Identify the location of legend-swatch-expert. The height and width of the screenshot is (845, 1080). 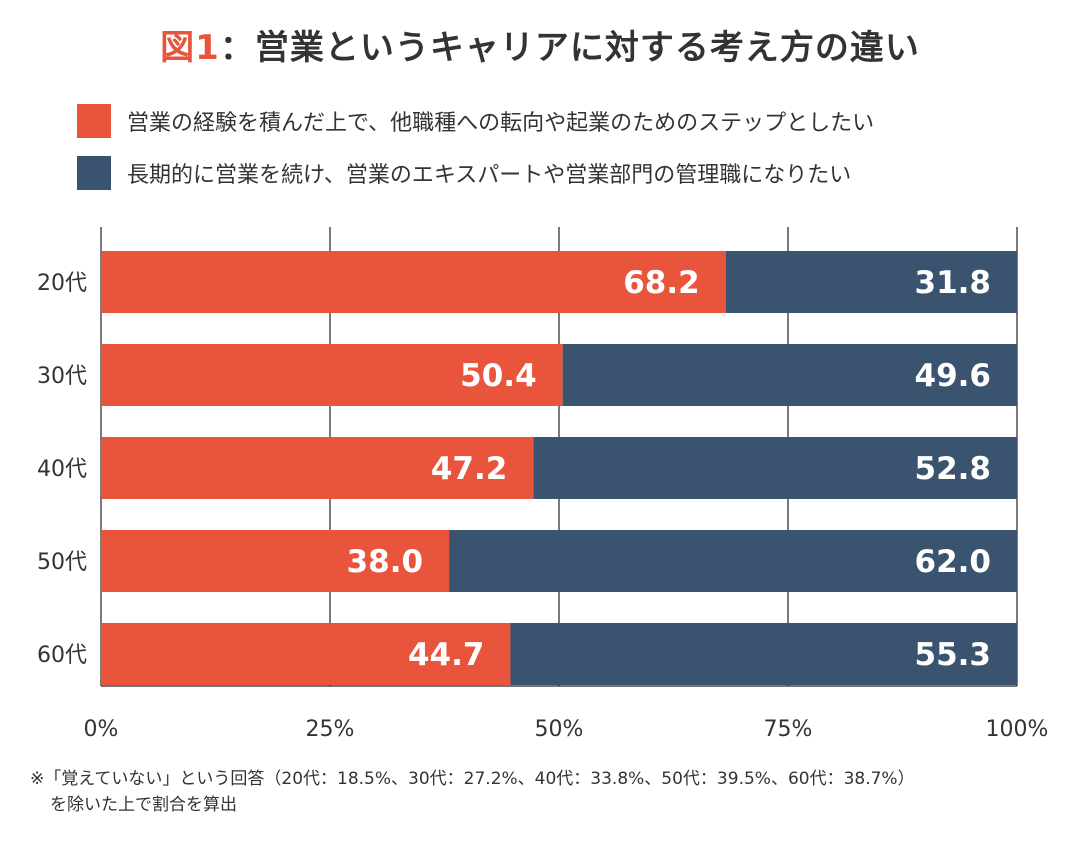
(94, 173).